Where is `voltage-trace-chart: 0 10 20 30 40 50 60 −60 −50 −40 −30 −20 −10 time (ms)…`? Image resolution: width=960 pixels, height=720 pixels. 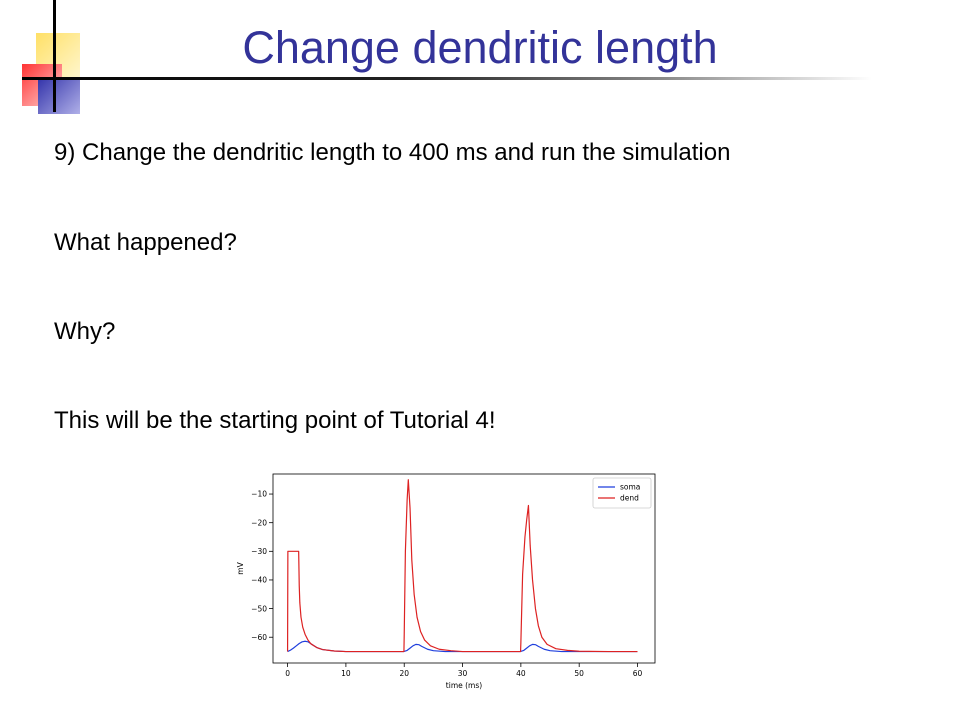 voltage-trace-chart: 0 10 20 30 40 50 60 −60 −50 −40 −30 −20 −10 time (ms)… is located at coordinates (446, 581).